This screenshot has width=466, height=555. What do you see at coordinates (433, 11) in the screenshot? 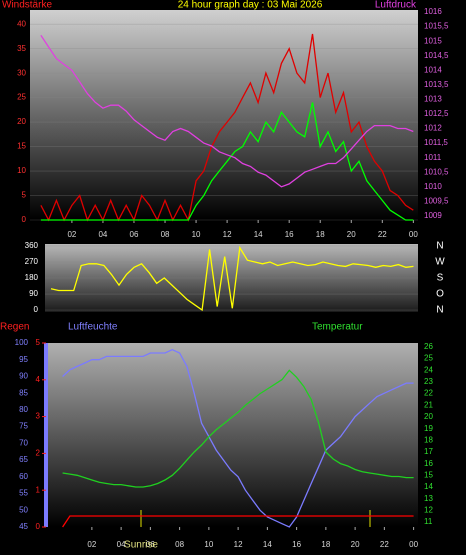
I see `y2-tick-label: 1016` at bounding box center [433, 11].